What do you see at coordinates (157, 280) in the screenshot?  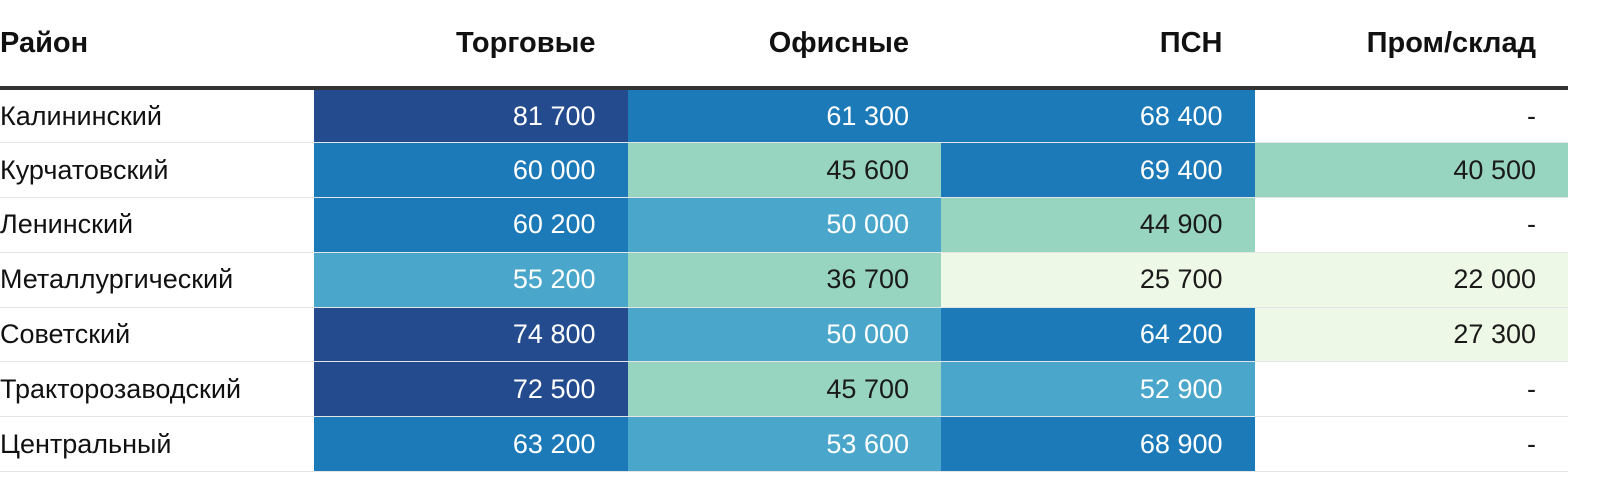 I see `district-name: Металлургический` at bounding box center [157, 280].